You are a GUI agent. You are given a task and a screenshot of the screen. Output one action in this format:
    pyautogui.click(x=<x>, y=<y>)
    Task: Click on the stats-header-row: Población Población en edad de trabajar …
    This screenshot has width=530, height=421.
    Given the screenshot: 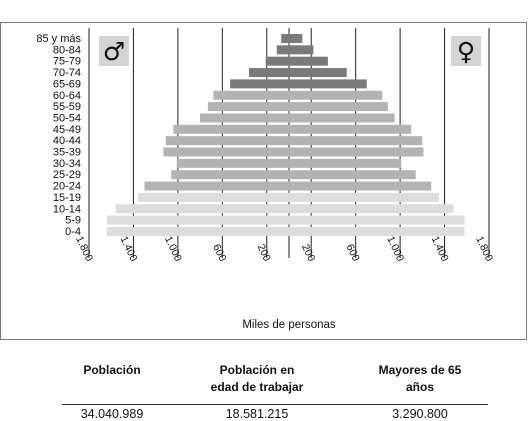 What is the action you would take?
    pyautogui.click(x=275, y=383)
    